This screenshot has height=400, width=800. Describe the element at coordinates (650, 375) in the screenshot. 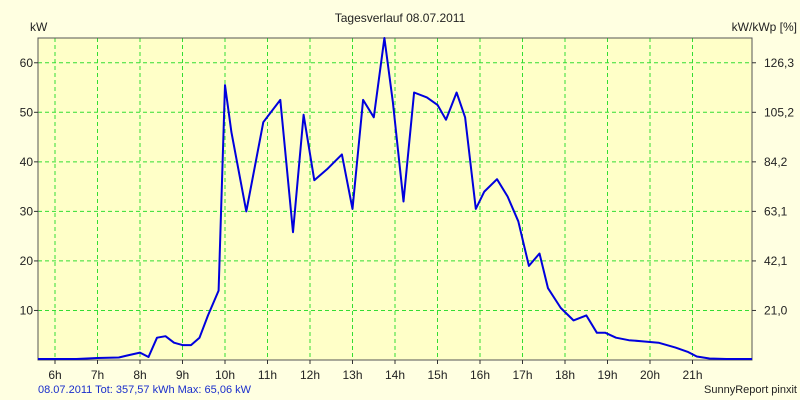

I see `x-tick-label: 20h` at that location.